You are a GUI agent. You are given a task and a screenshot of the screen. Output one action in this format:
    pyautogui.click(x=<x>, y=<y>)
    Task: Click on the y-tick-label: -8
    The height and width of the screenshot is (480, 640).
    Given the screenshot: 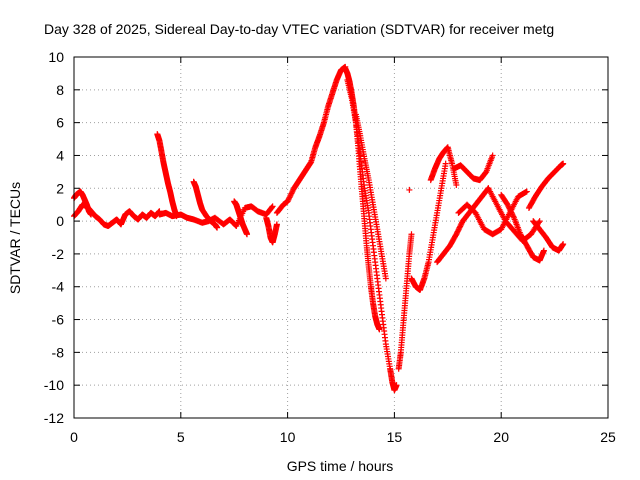 What is the action you would take?
    pyautogui.click(x=58, y=352)
    